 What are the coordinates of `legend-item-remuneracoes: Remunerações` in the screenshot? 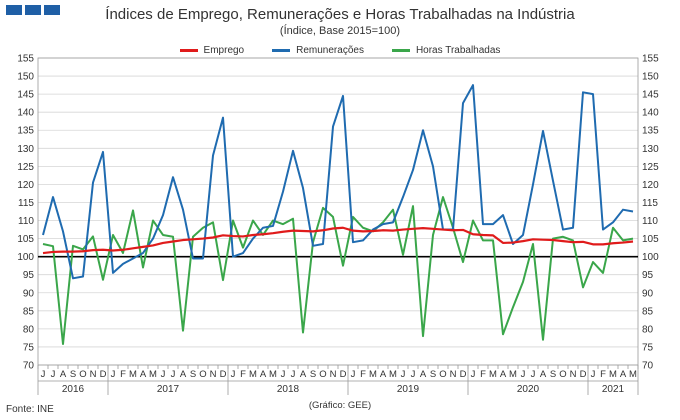 It's located at (318, 50).